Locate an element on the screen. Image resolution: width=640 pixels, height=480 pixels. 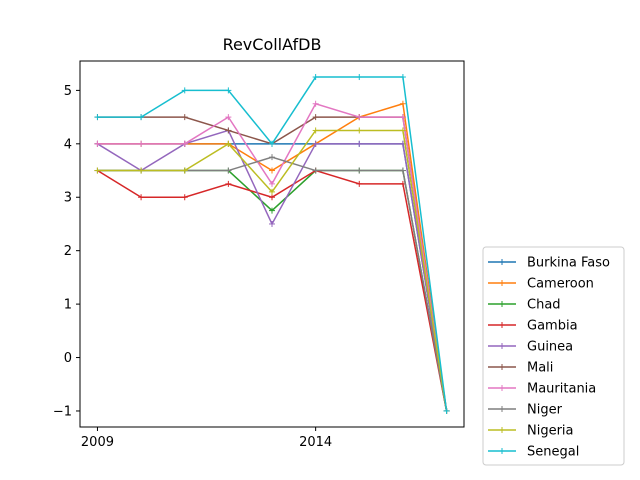
legend-item: Guinea is located at coordinates (530, 347).